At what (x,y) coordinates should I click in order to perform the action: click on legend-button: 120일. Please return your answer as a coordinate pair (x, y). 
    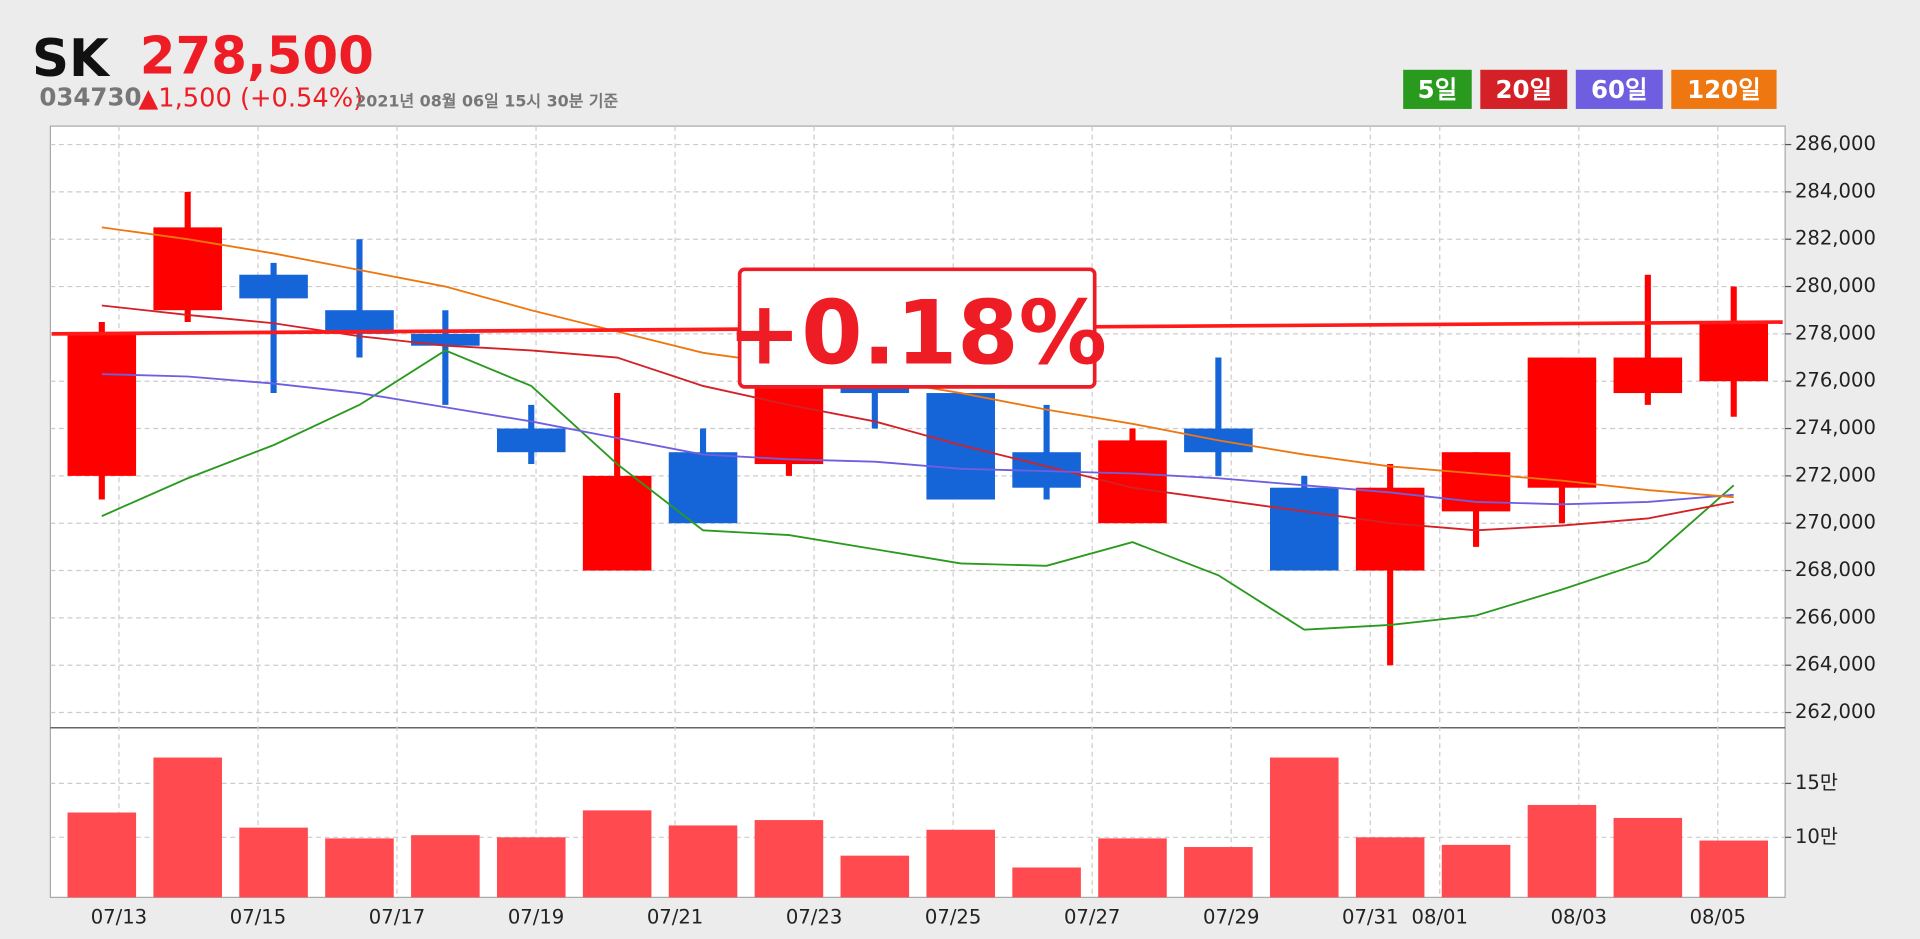
    Looking at the image, I should click on (1724, 89).